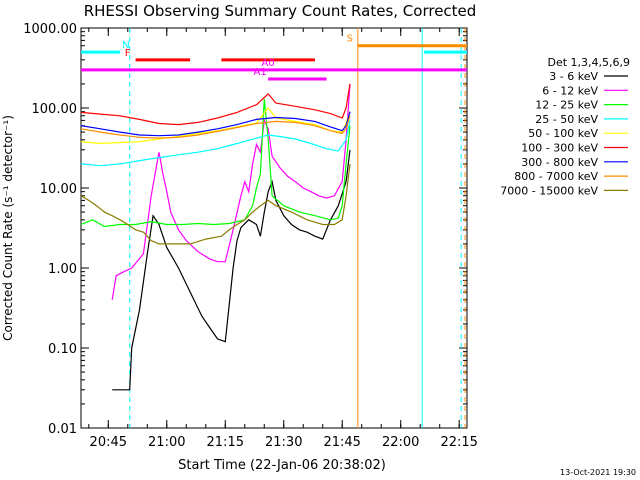  What do you see at coordinates (400, 442) in the screenshot?
I see `x-tick-label: 22:00` at bounding box center [400, 442].